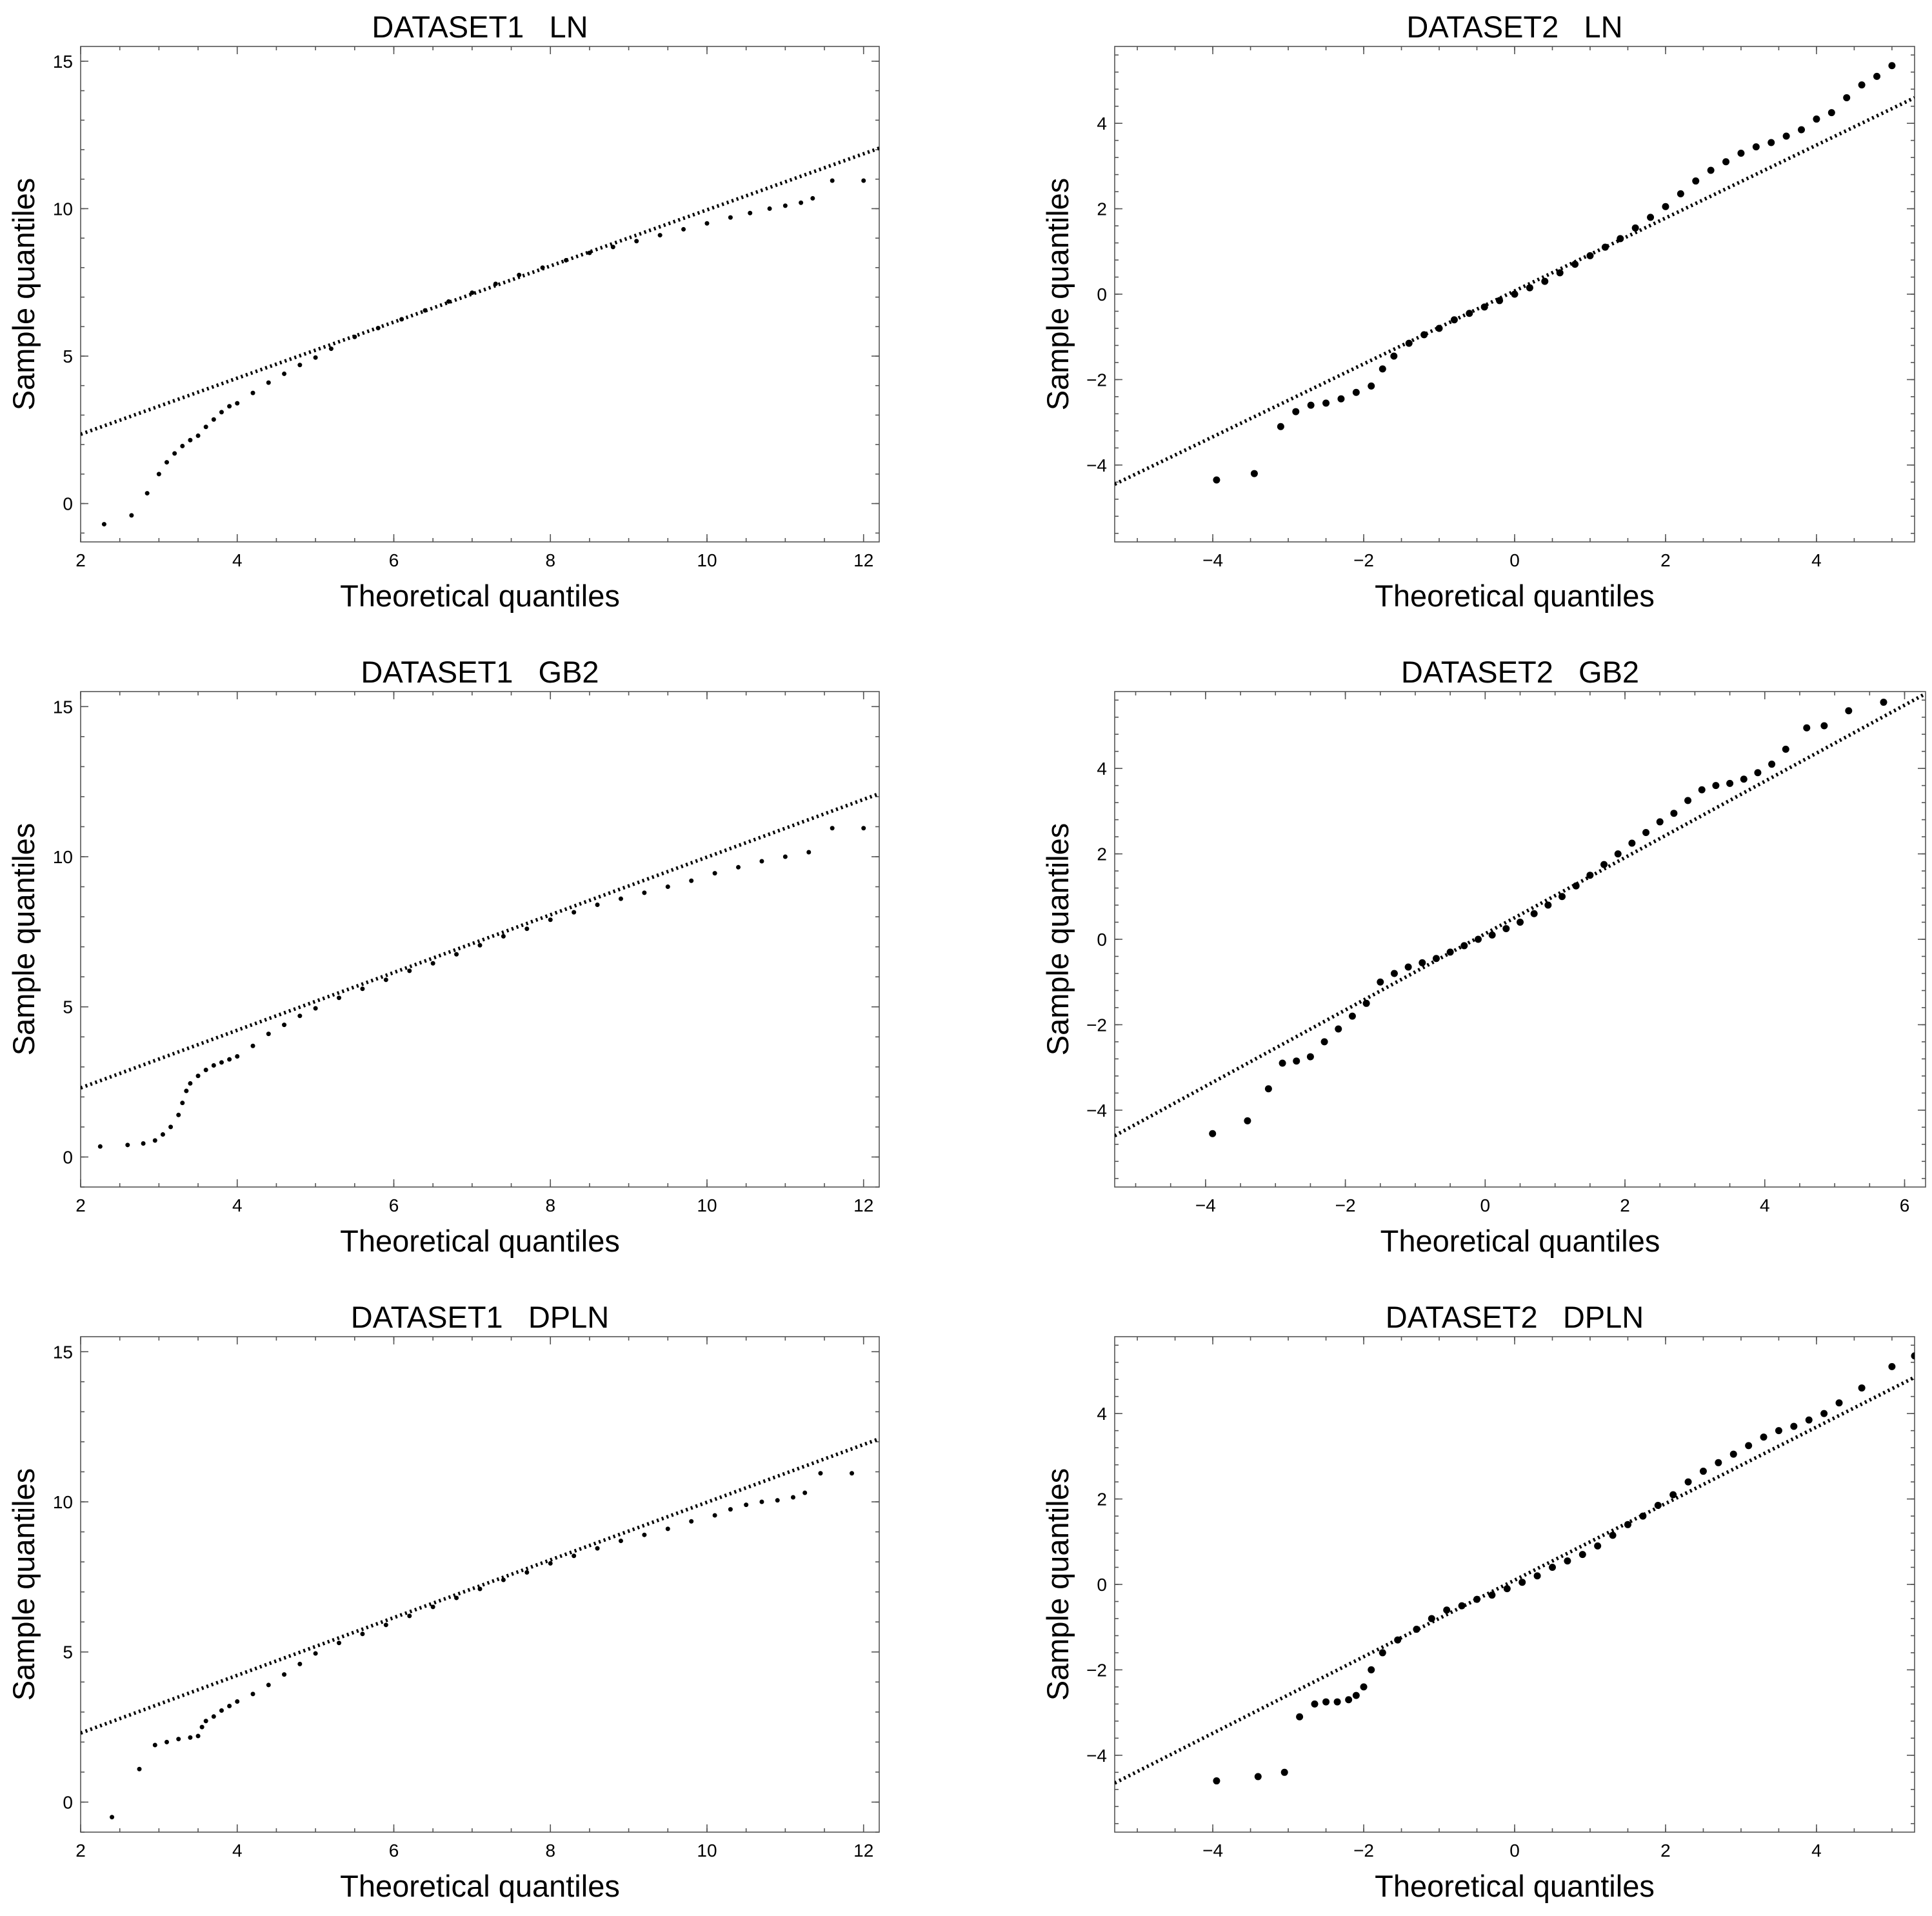 The width and height of the screenshot is (1932, 1916). What do you see at coordinates (707, 560) in the screenshot?
I see `x-tick-label: 10` at bounding box center [707, 560].